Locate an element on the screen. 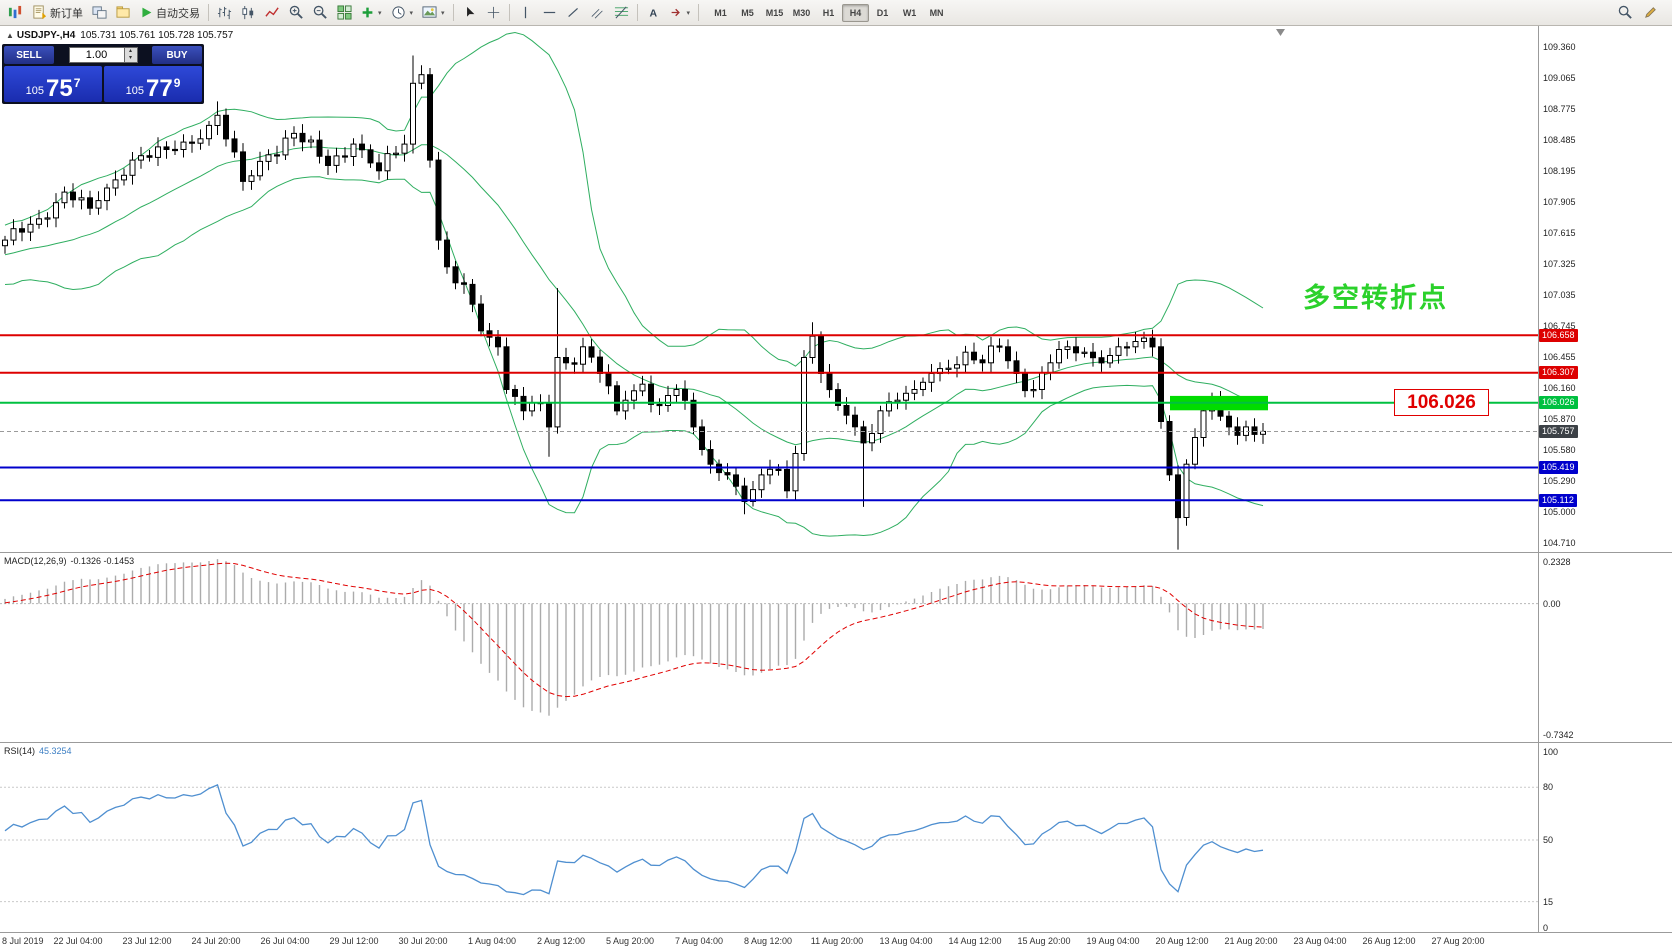 Image resolution: width=1672 pixels, height=951 pixels. indicators-button: ▾ is located at coordinates (371, 12).